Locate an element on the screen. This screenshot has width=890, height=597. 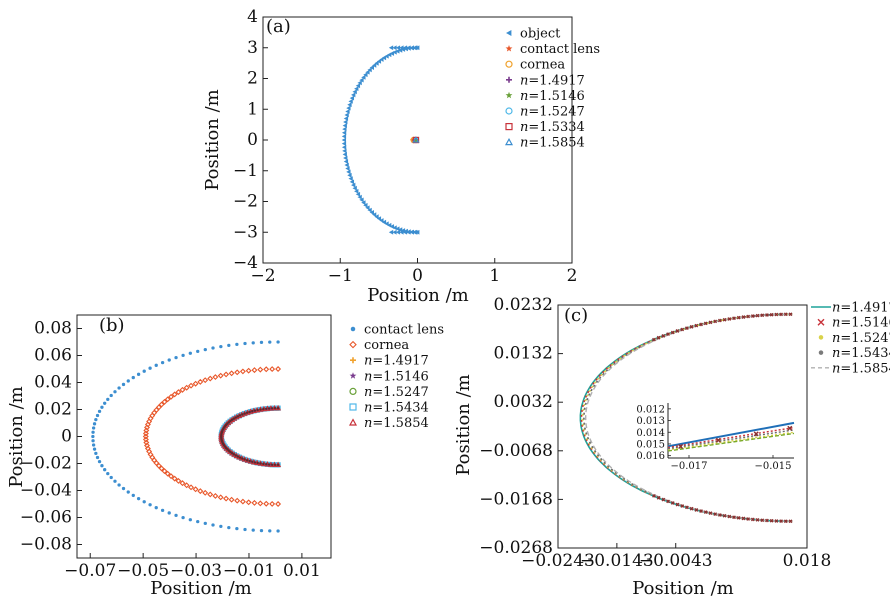
y-tick-label: −0.08 is located at coordinates (46, 545).